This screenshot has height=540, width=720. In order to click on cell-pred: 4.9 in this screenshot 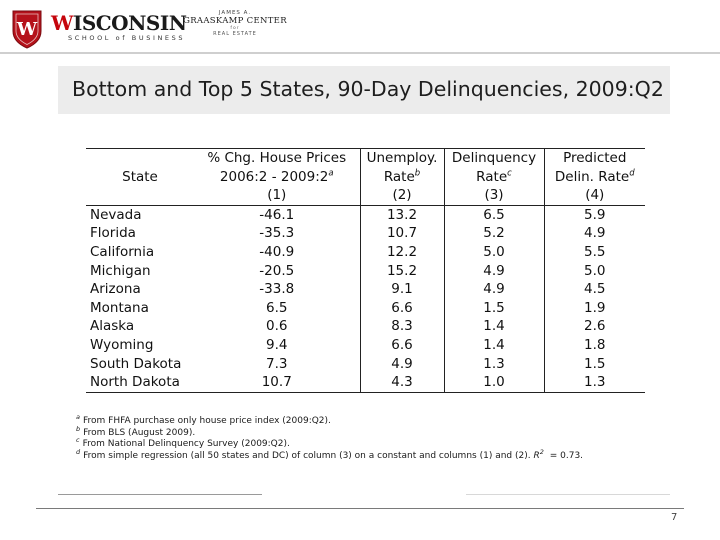, I will do `click(594, 233)`.